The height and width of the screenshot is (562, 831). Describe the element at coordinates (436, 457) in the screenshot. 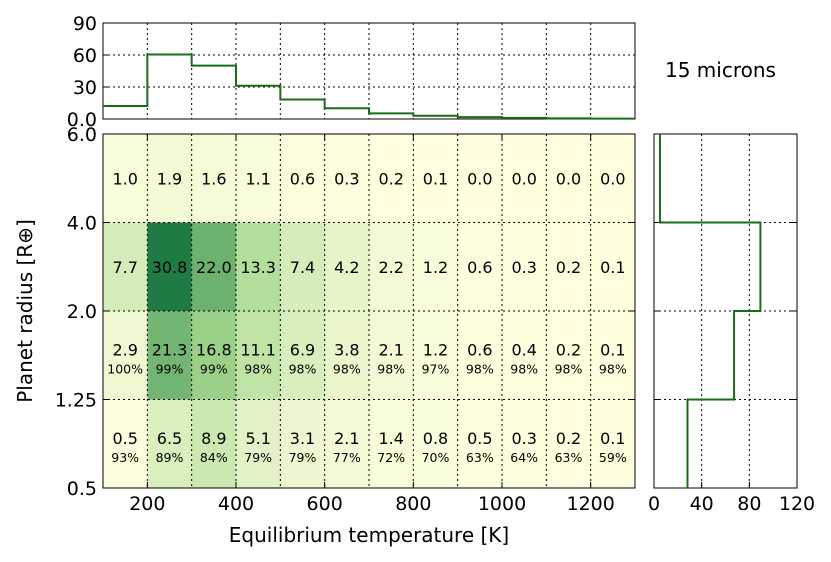

I see `cell-percent-label: 70%` at that location.